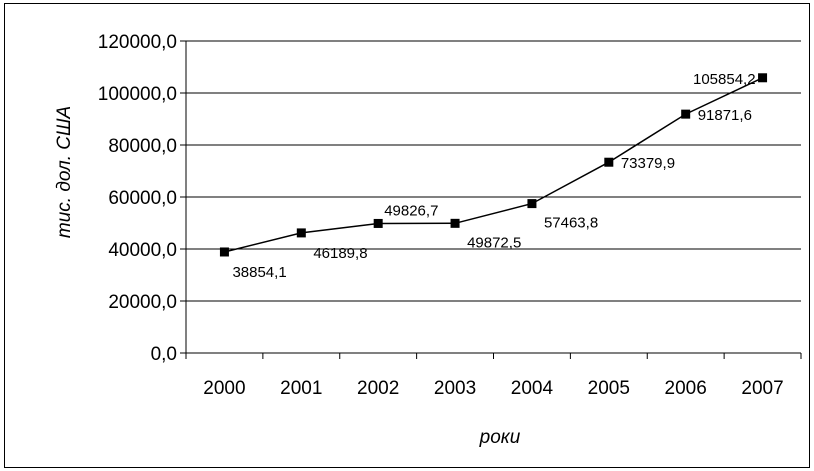  I want to click on x-axis-title: роки, so click(500, 437).